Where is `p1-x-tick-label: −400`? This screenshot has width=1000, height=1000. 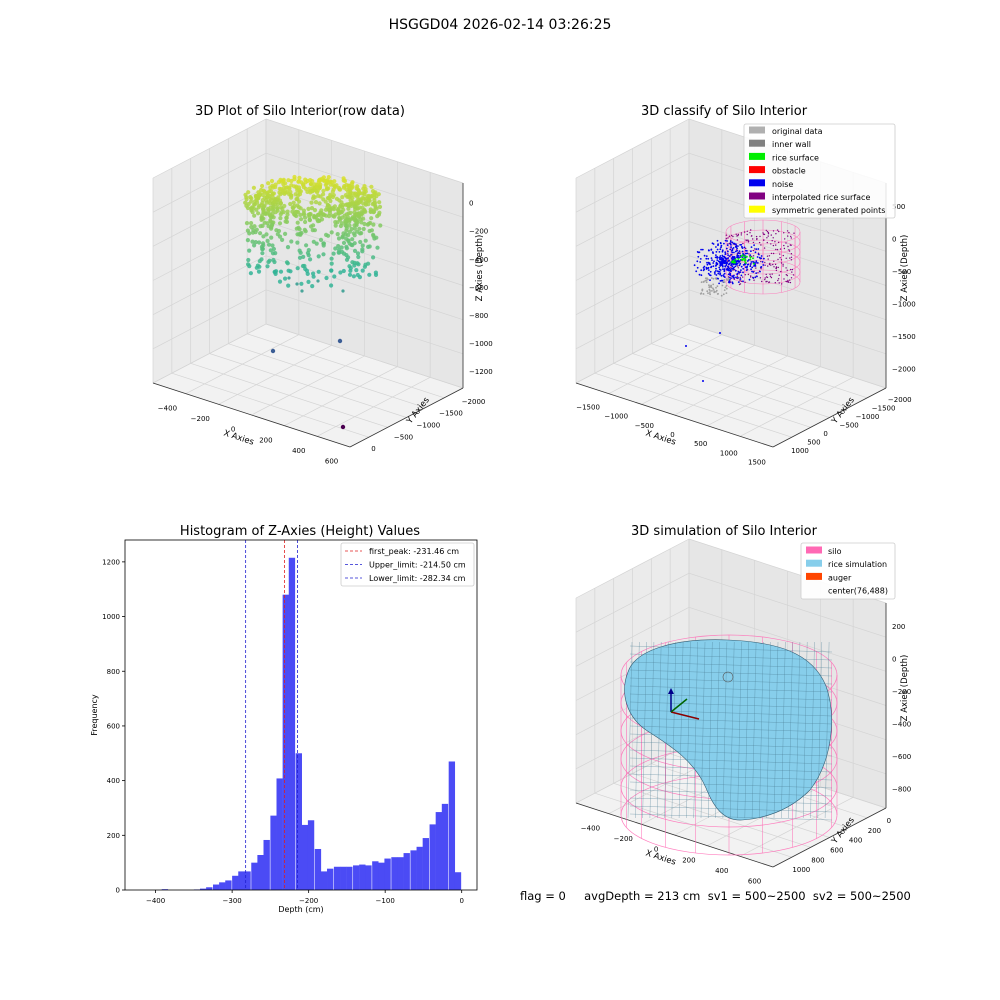 p1-x-tick-label: −400 is located at coordinates (167, 408).